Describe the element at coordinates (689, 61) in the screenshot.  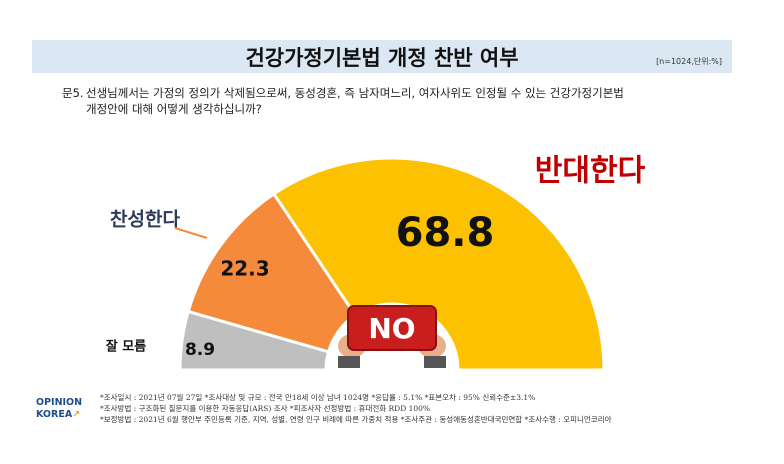
I see `sample-note: [n=1024,단위:%]` at that location.